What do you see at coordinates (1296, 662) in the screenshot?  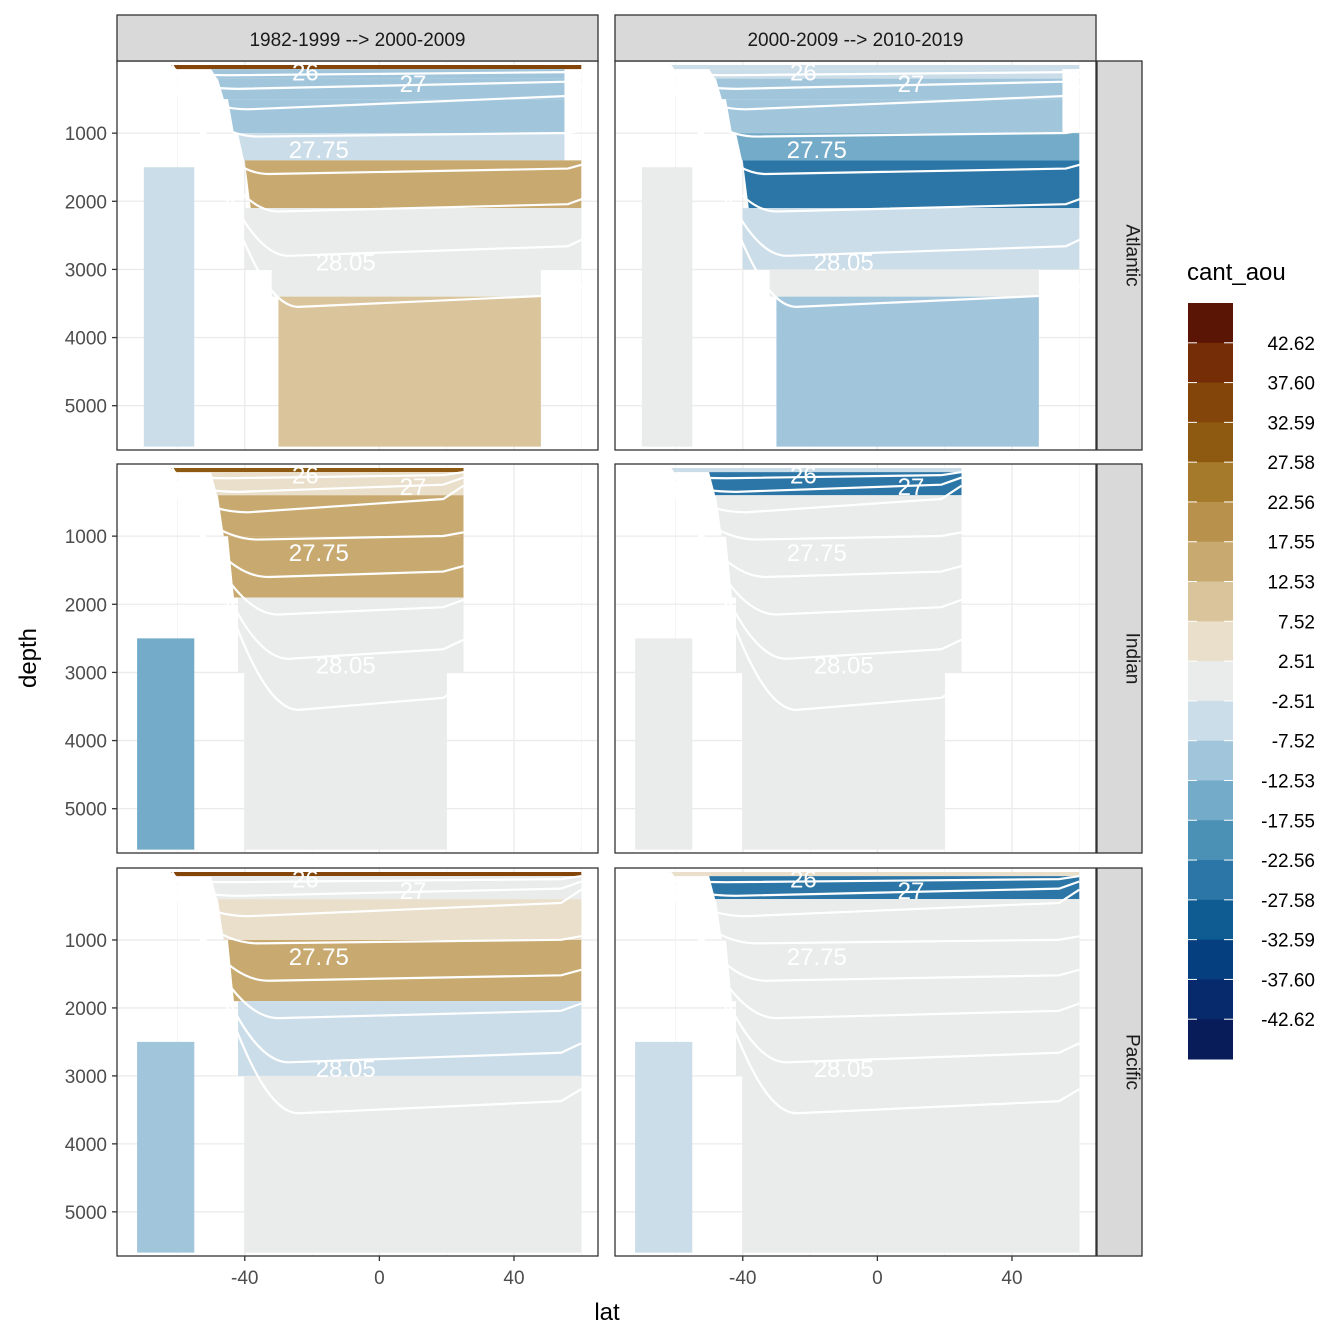 I see `legend-label: 2.51` at bounding box center [1296, 662].